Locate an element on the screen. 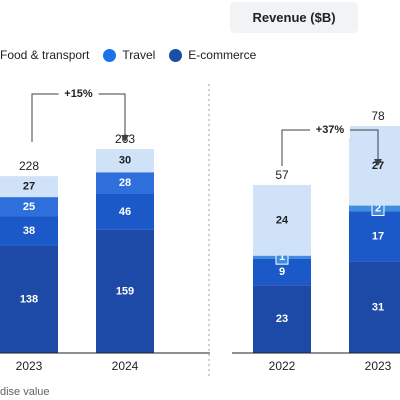  revenue-label-text: Revenue ($B) is located at coordinates (294, 17).